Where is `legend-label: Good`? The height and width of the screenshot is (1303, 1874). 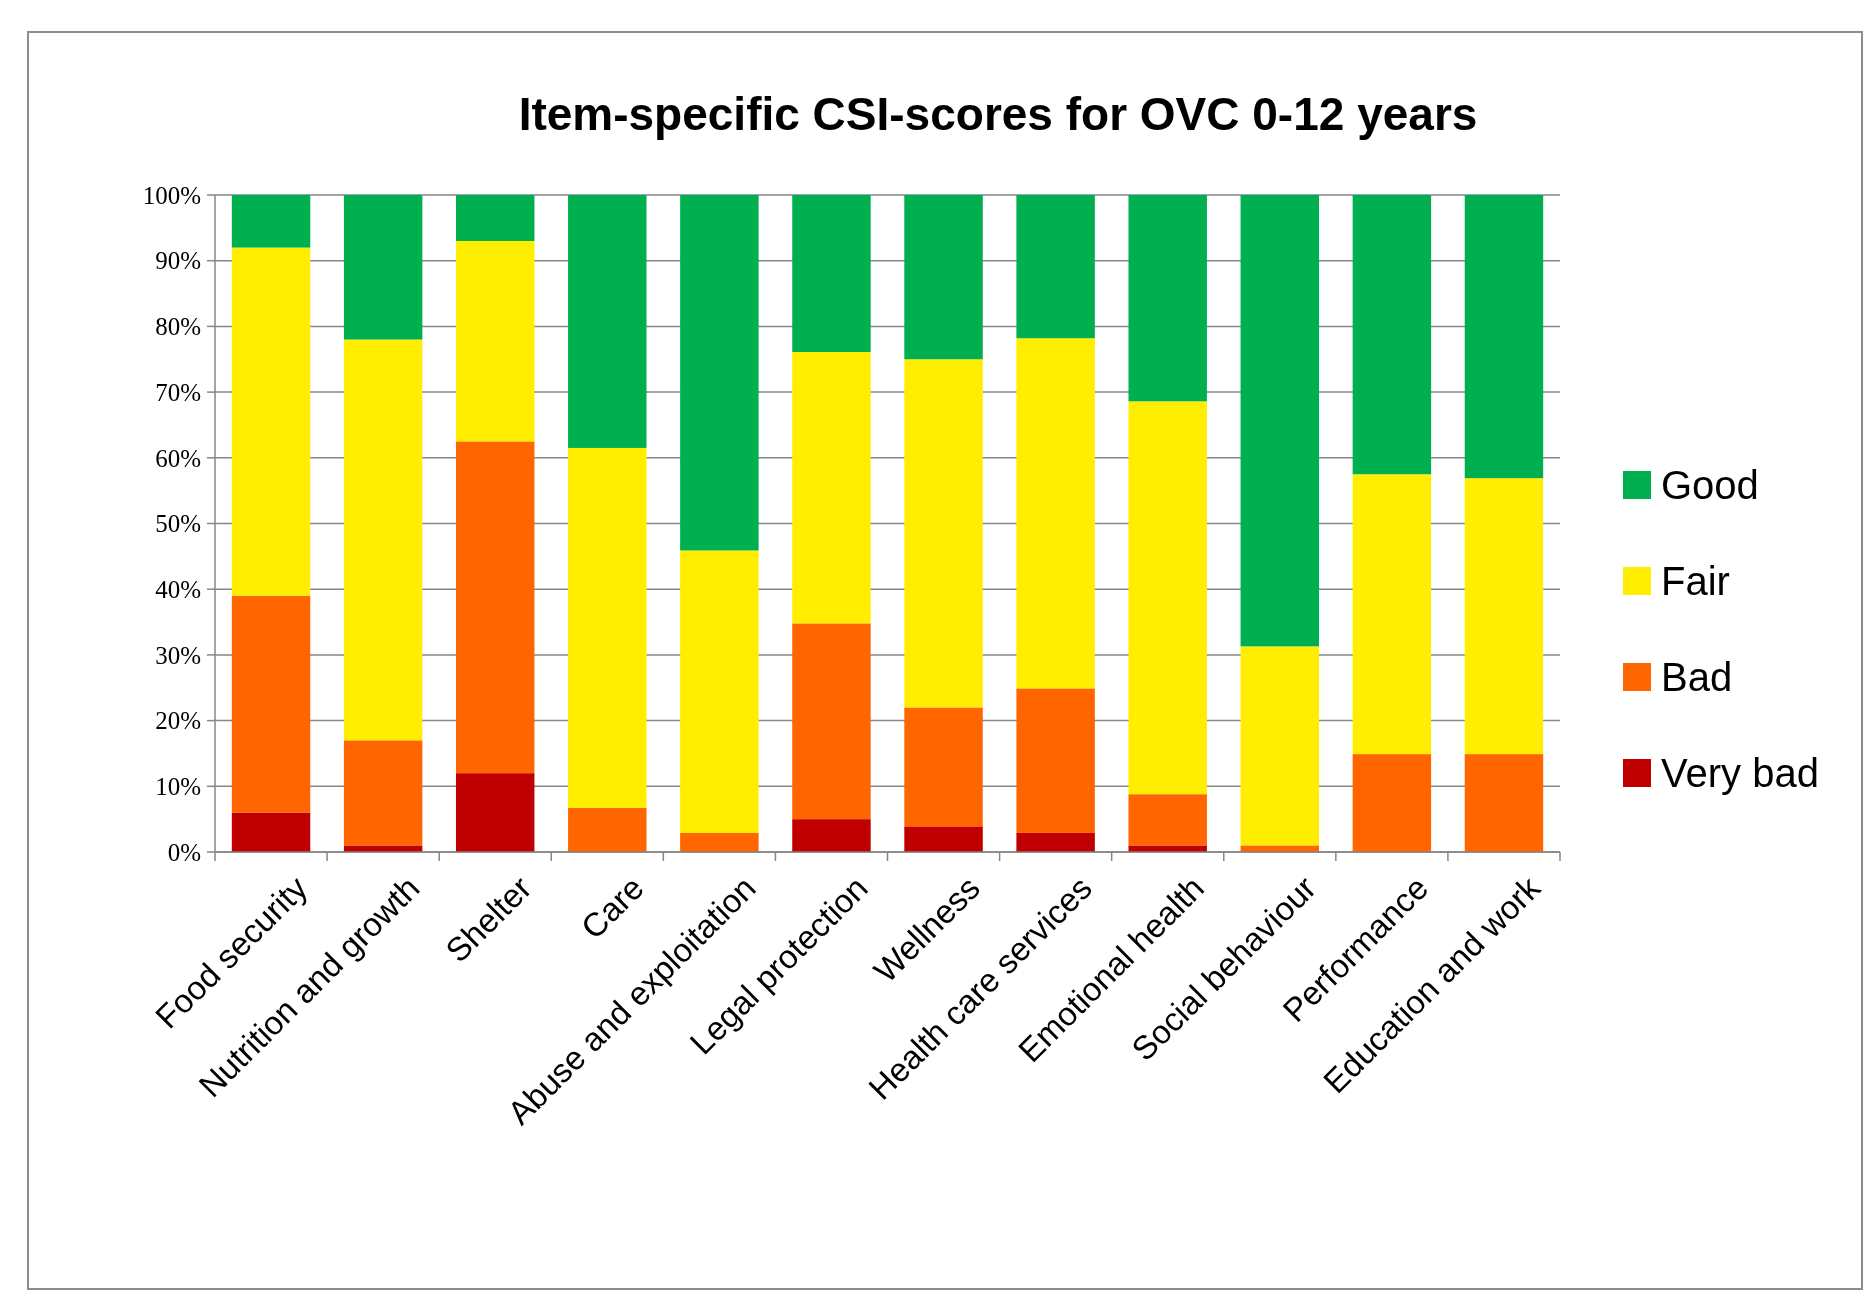 legend-label: Good is located at coordinates (1710, 485).